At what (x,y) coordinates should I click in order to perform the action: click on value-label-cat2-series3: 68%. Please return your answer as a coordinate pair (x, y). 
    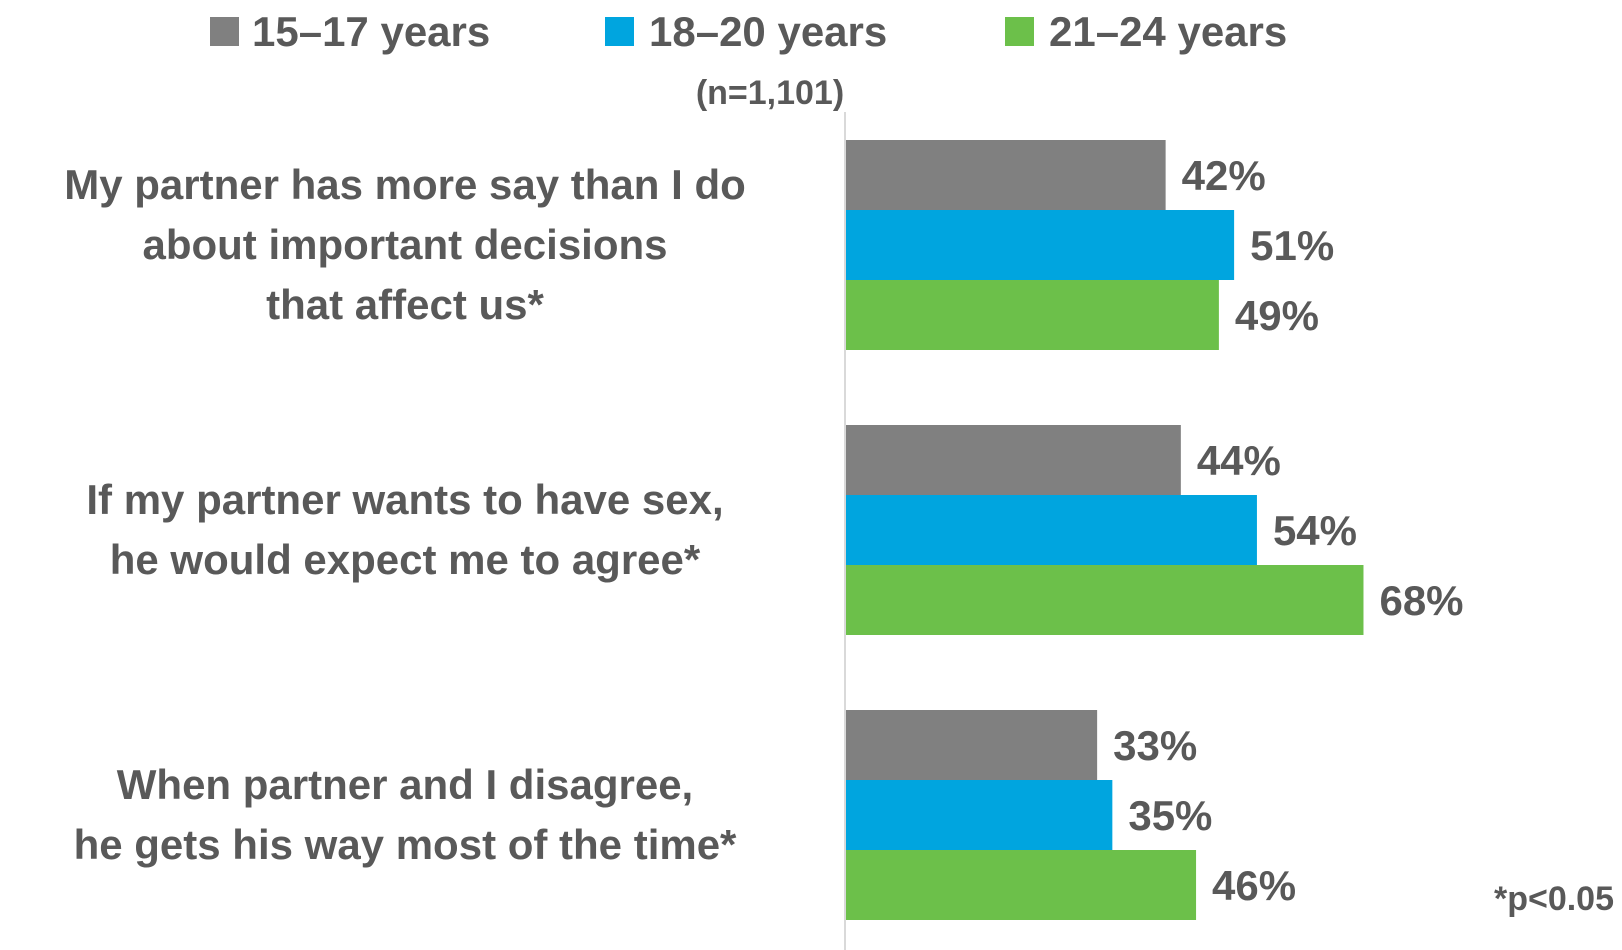
    Looking at the image, I should click on (1421, 600).